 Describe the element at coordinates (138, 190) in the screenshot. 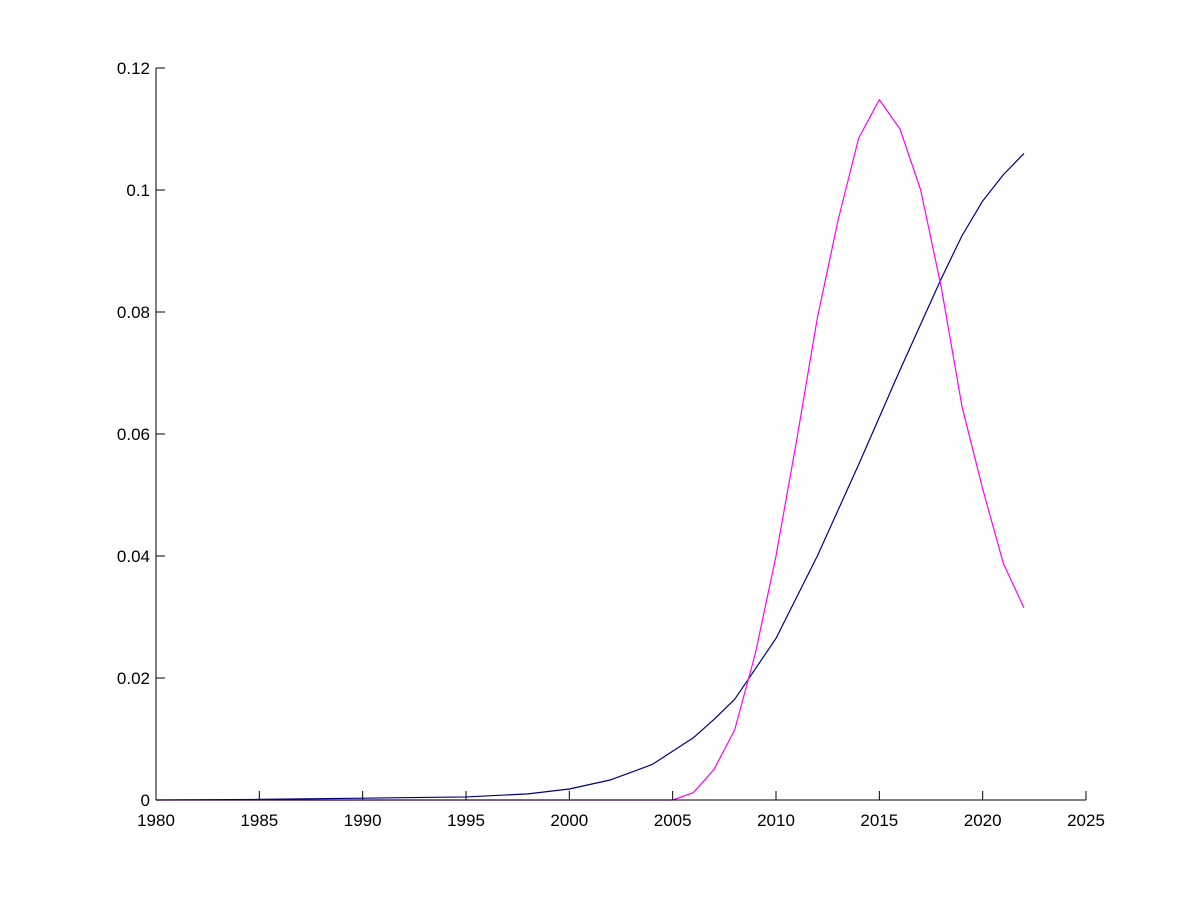

I see `y-tick-label: 0.1` at that location.